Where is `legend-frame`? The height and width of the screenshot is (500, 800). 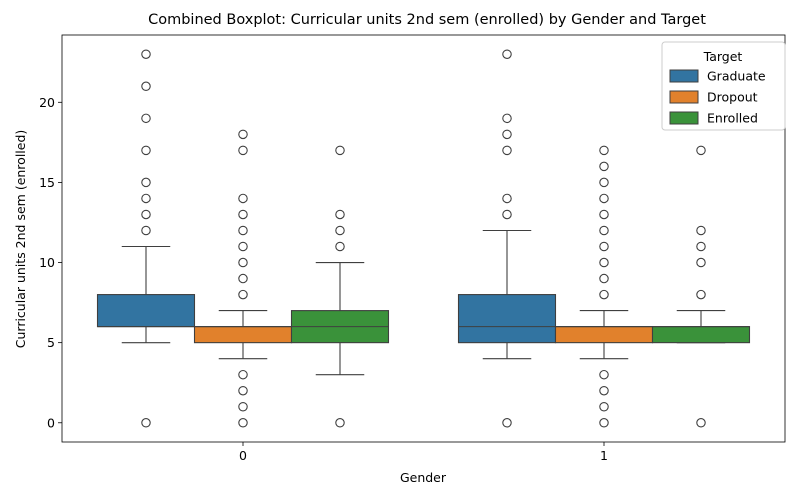
legend-frame is located at coordinates (723, 86).